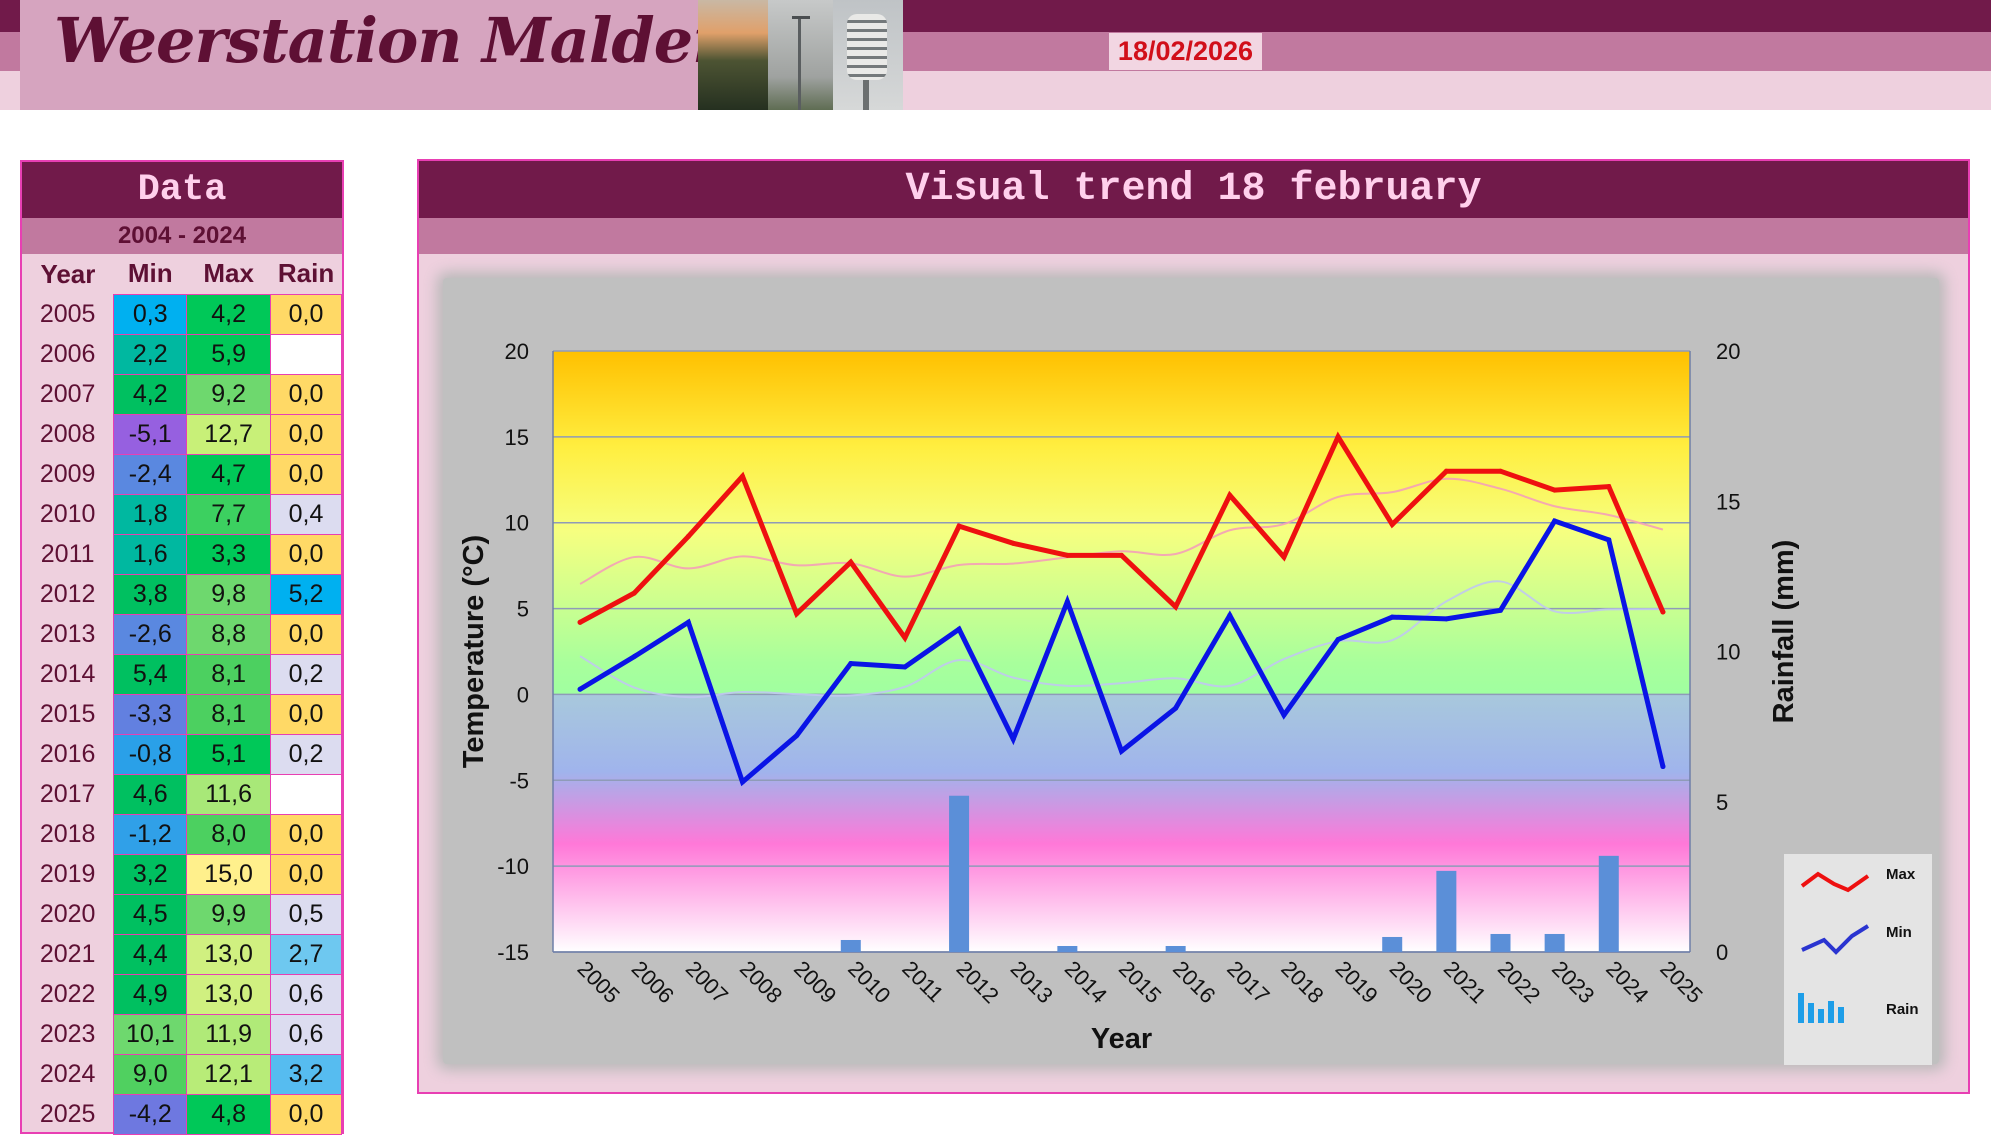 Image resolution: width=1991 pixels, height=1146 pixels. Describe the element at coordinates (733, 55) in the screenshot. I see `sunset-photo` at that location.